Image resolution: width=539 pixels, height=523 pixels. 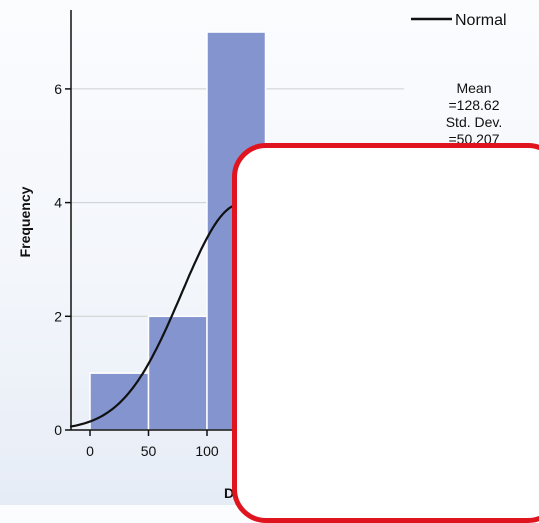 I want to click on legend: Normal, so click(x=459, y=20).